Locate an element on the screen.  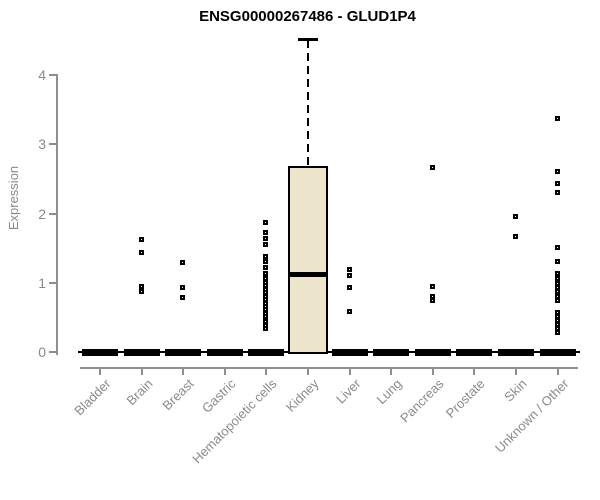
y-tick-label: 4 is located at coordinates (42, 75).